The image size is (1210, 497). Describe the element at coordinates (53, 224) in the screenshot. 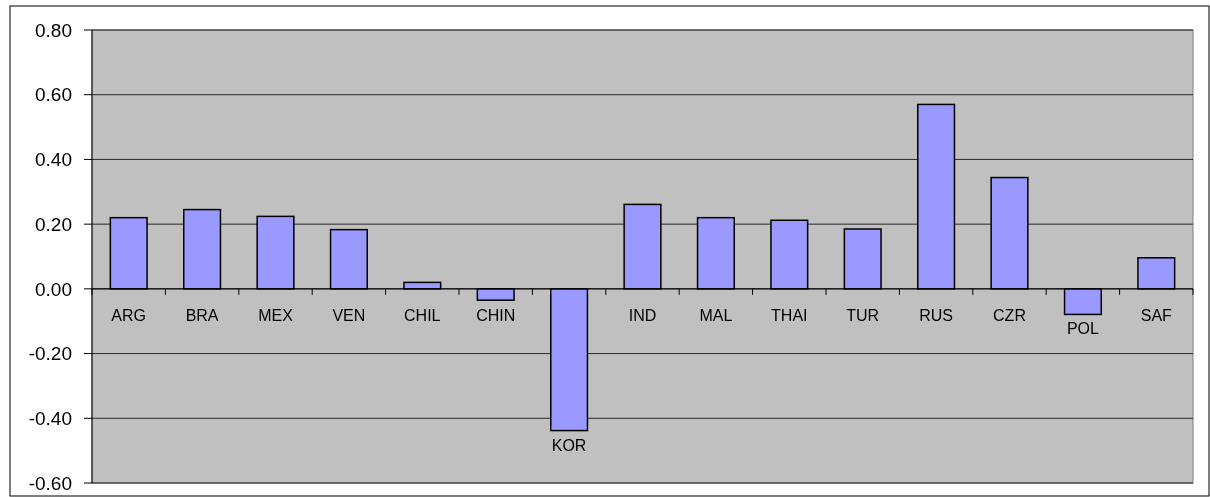

I see `y-tick-label: 0.20` at that location.